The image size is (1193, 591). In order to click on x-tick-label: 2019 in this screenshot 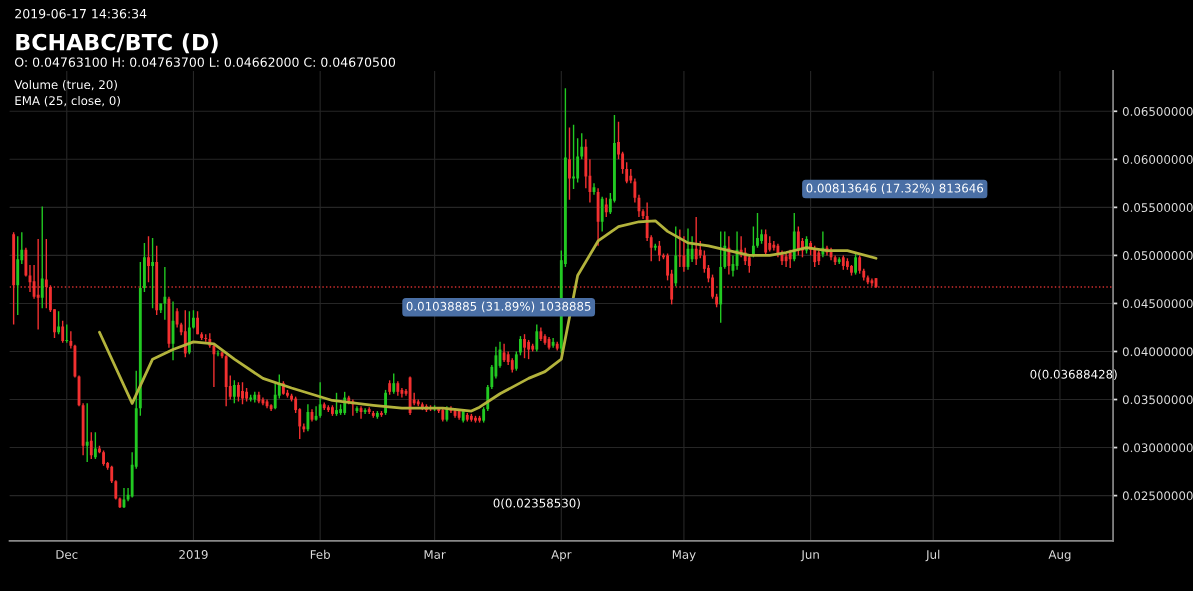, I will do `click(193, 554)`.